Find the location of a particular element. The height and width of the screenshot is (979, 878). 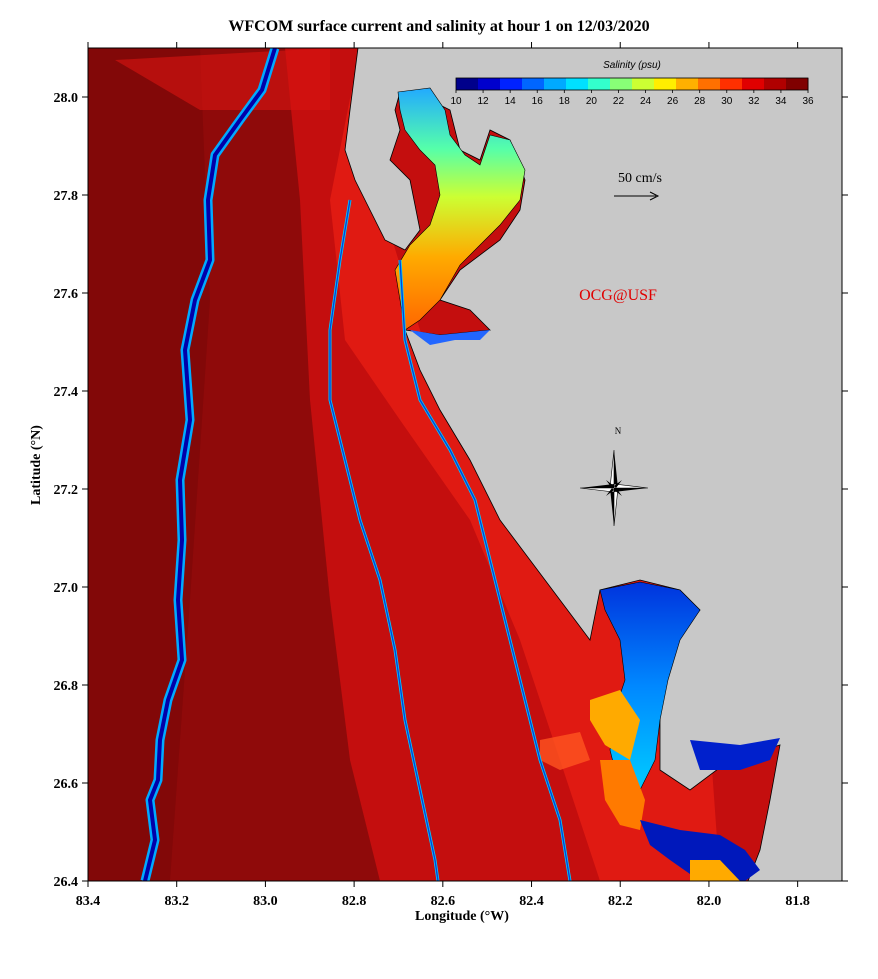

y-tick-label: 26.6 is located at coordinates (66, 784).